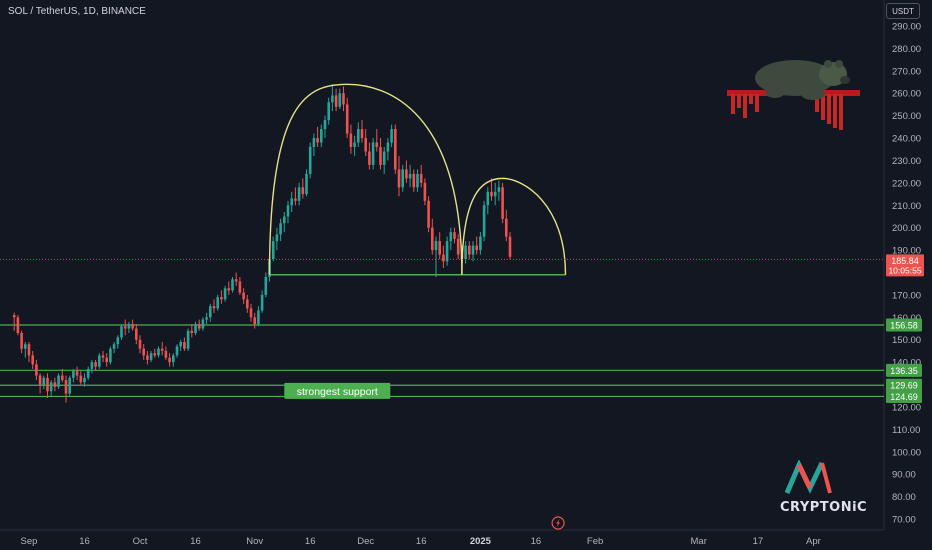  I want to click on y-tick-label: 270.00, so click(906, 71).